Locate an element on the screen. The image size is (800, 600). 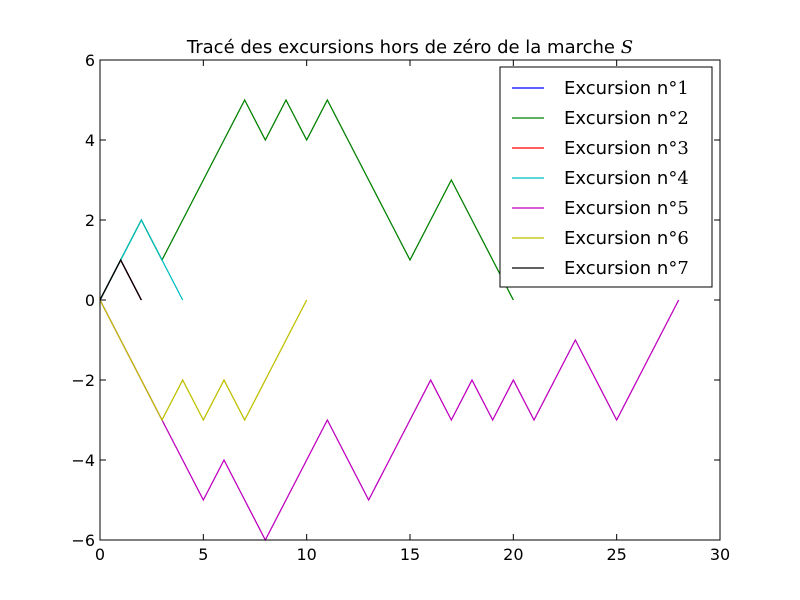
x-tick-label: 20 is located at coordinates (513, 554).